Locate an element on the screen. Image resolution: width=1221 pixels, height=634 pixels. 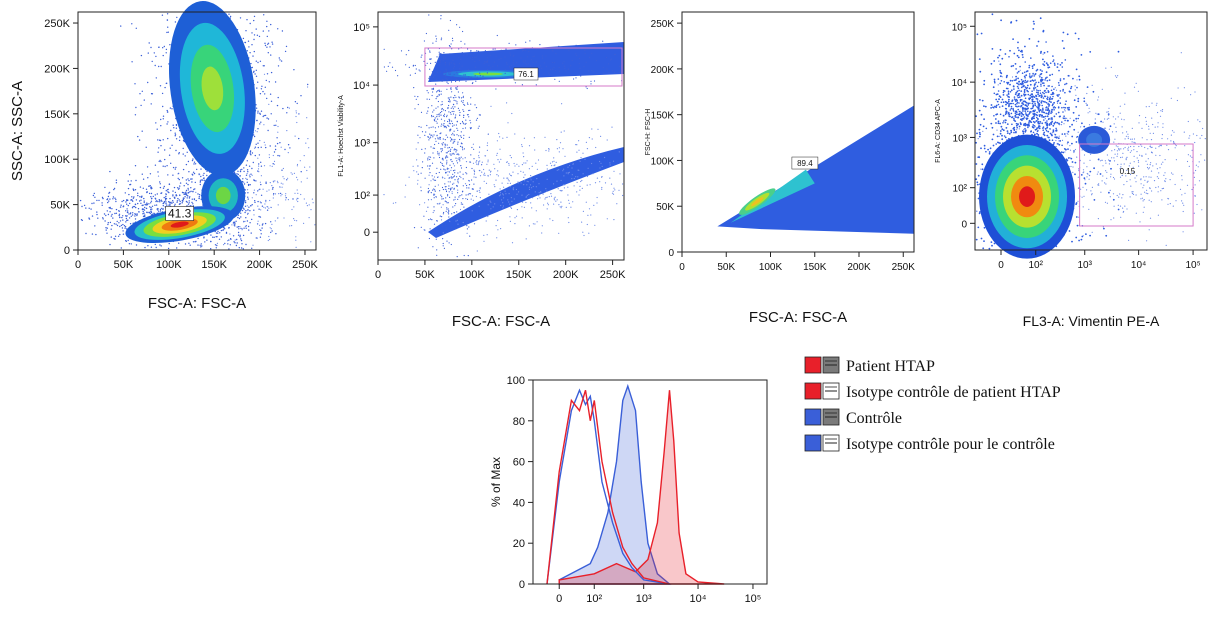
plot-2-events: 76.1 is located at coordinates (503, 136).